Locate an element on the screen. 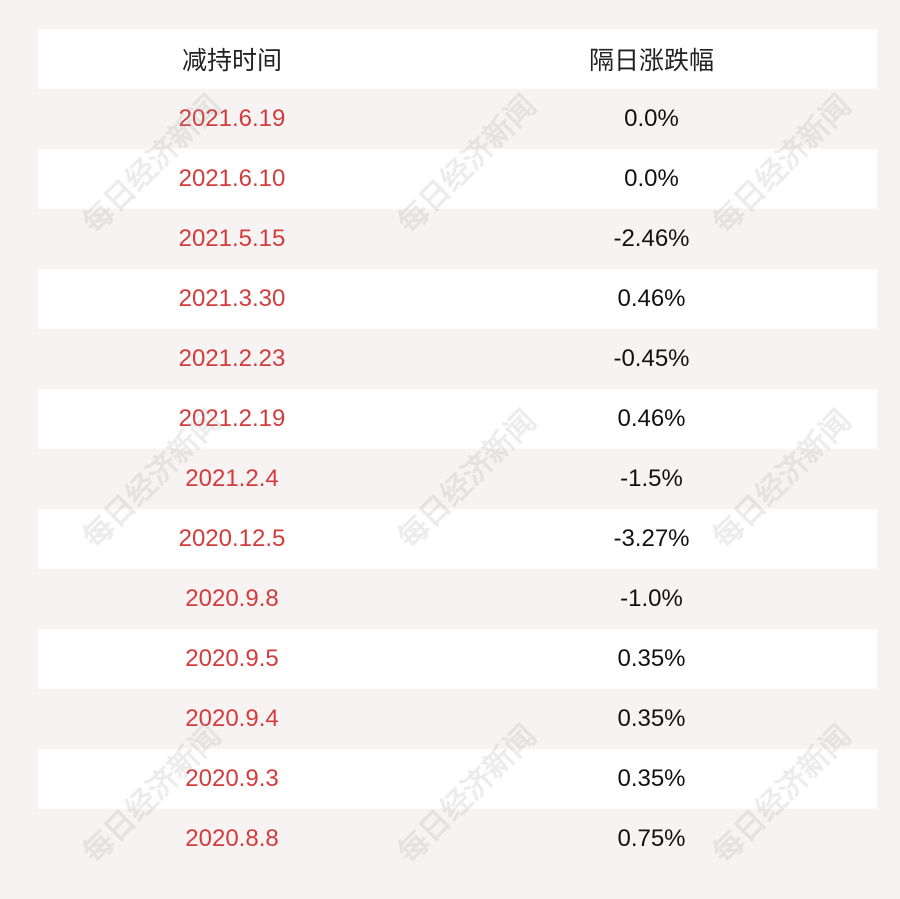 The height and width of the screenshot is (899, 900). table-row: 2020.9.5 0.35% is located at coordinates (457, 659).